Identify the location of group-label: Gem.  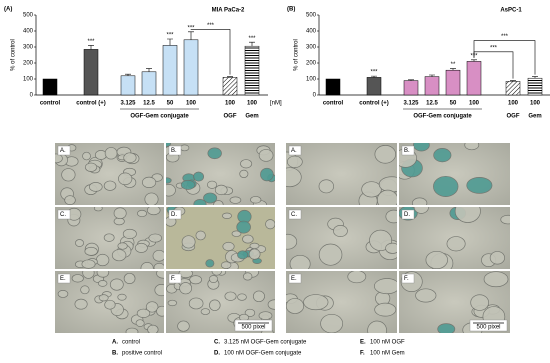
(534, 117).